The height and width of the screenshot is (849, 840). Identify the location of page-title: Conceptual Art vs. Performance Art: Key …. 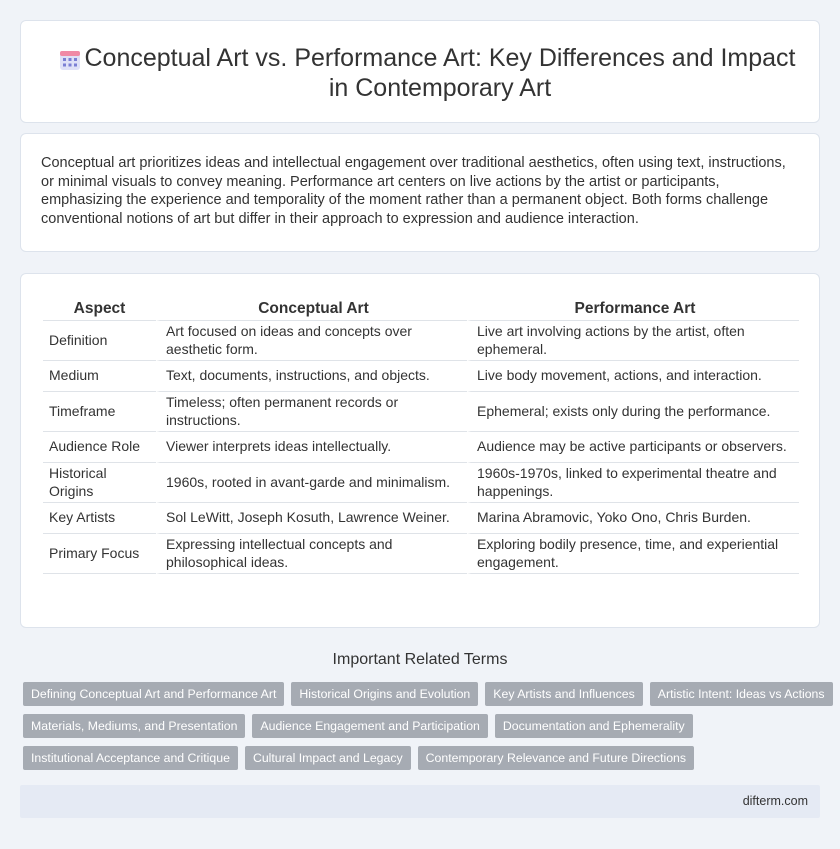
(440, 73).